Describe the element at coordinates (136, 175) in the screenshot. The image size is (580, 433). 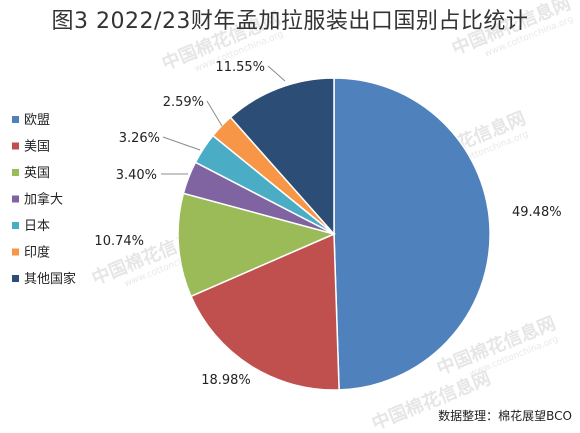
I see `slice-value-label-4: 3.40%` at that location.